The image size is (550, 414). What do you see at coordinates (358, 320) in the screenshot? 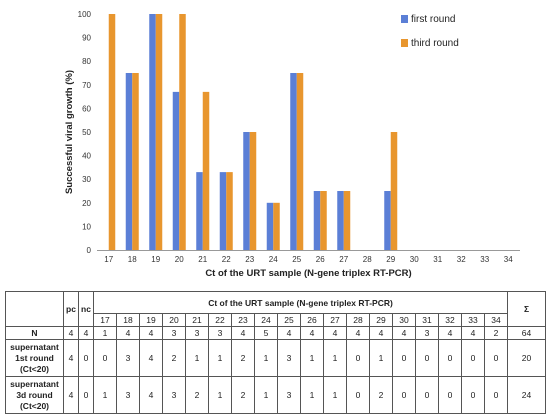
I see `ct-value-cell: 28` at bounding box center [358, 320].